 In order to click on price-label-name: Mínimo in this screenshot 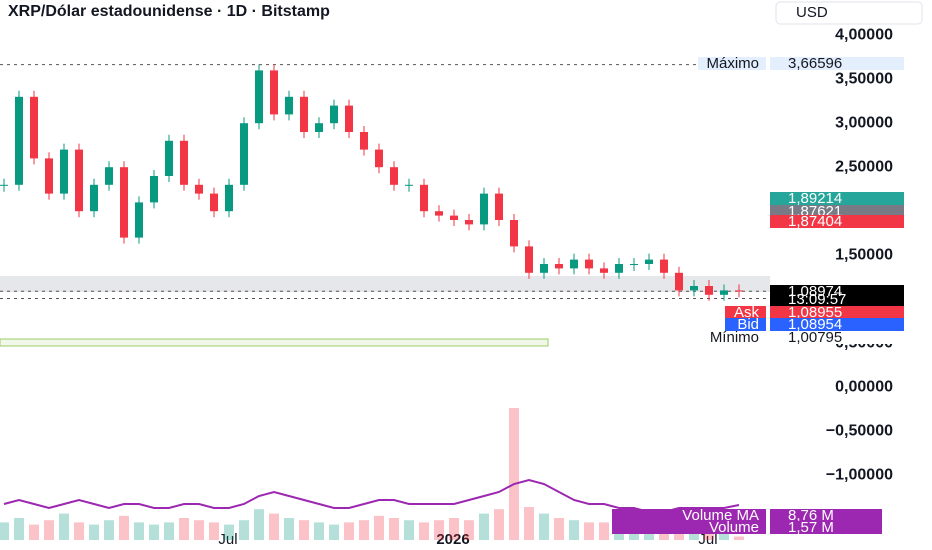, I will do `click(734, 337)`.